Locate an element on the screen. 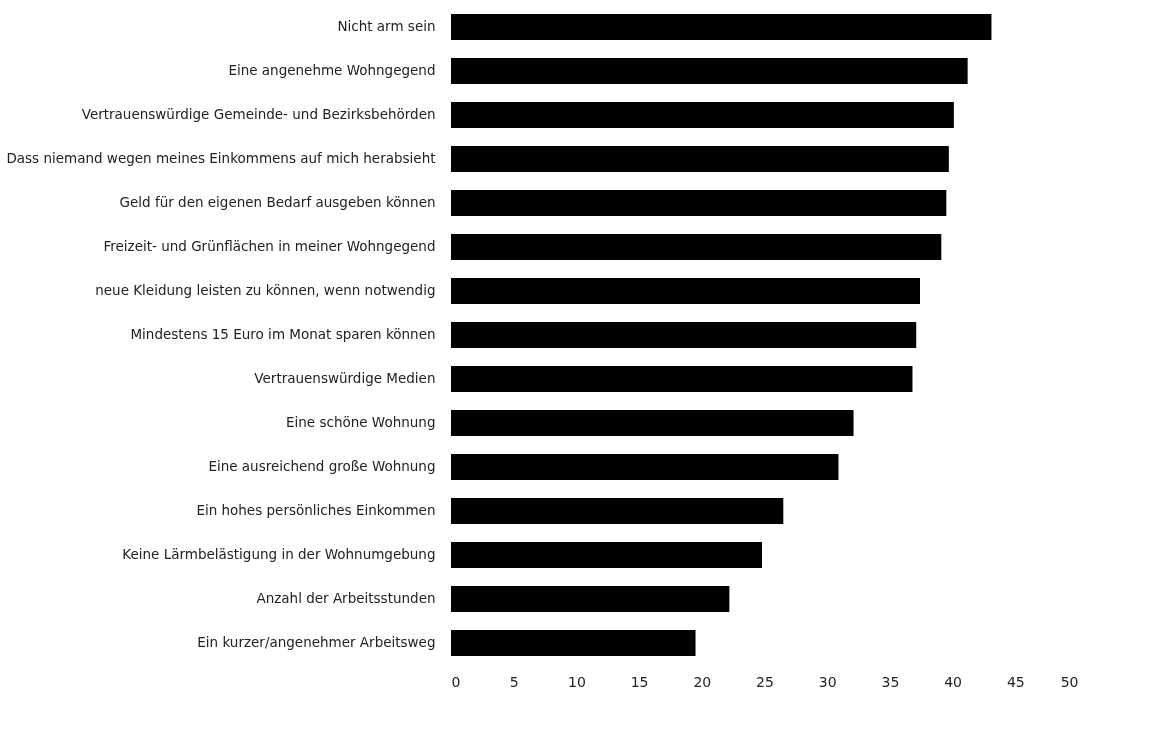 This screenshot has height=738, width=1165. y-tick-label: Keine Lärmbelästigung in der Wohnumgebung is located at coordinates (279, 554).